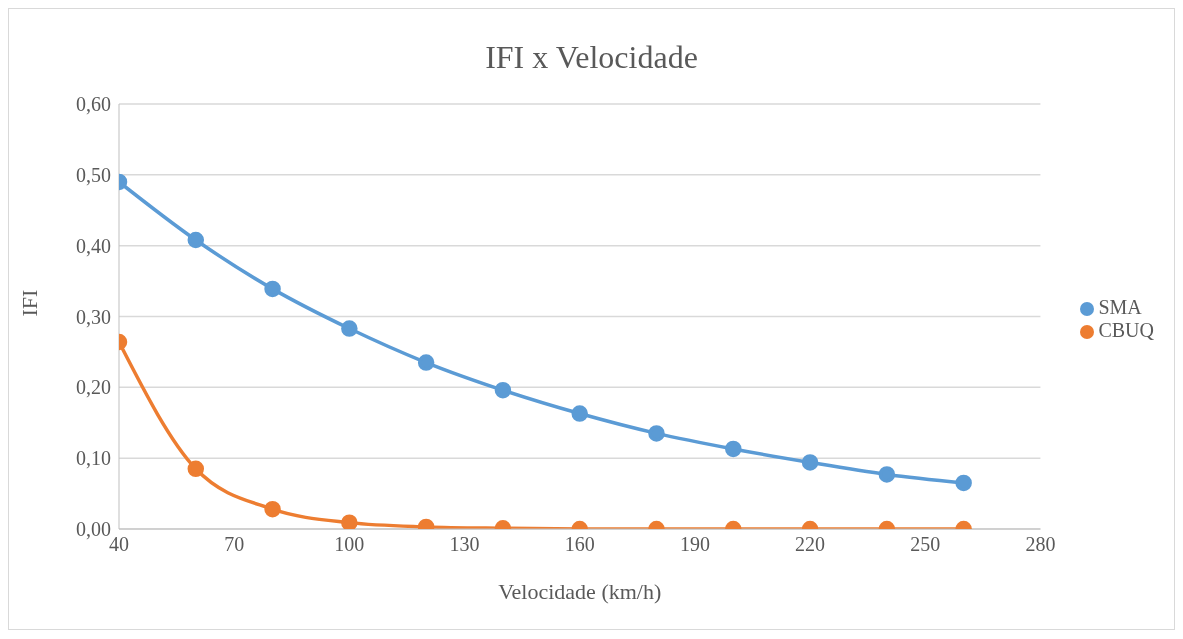 The image size is (1183, 639). I want to click on x-tick-label: 250, so click(925, 544).